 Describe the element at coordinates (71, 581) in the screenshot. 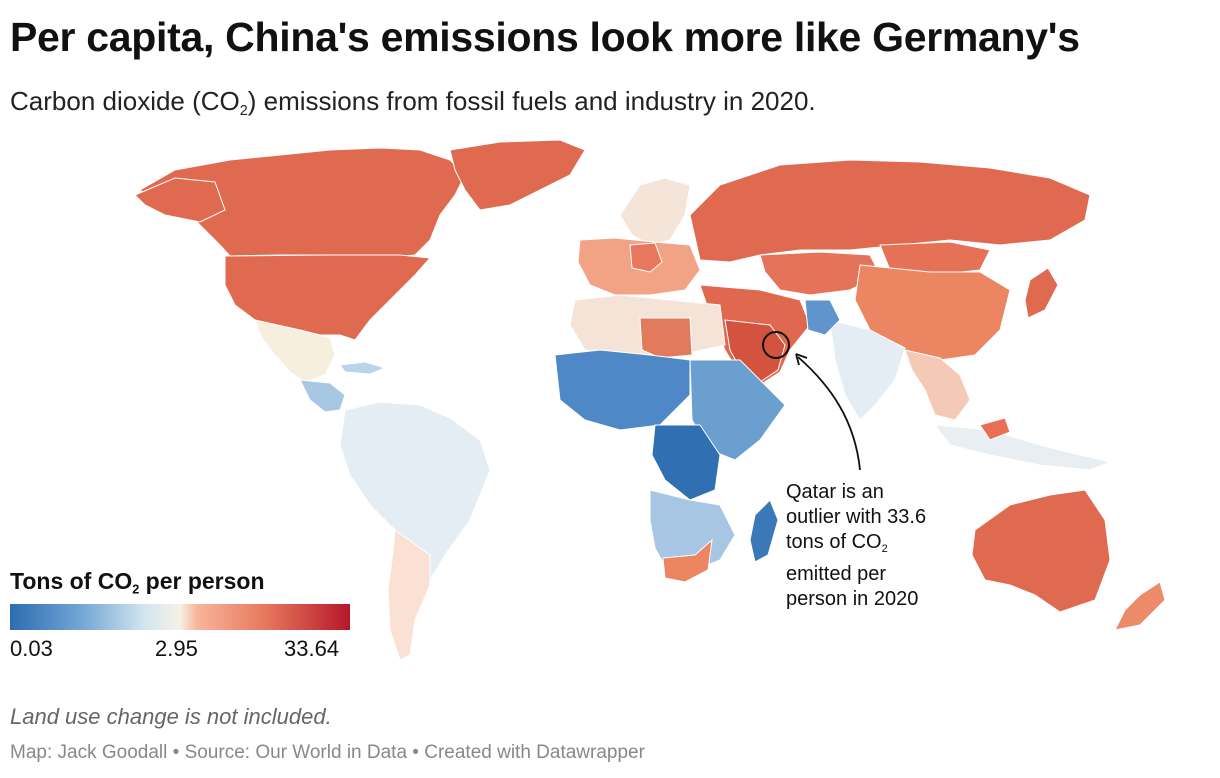

I see `legend-title-pre: Tons of CO` at that location.